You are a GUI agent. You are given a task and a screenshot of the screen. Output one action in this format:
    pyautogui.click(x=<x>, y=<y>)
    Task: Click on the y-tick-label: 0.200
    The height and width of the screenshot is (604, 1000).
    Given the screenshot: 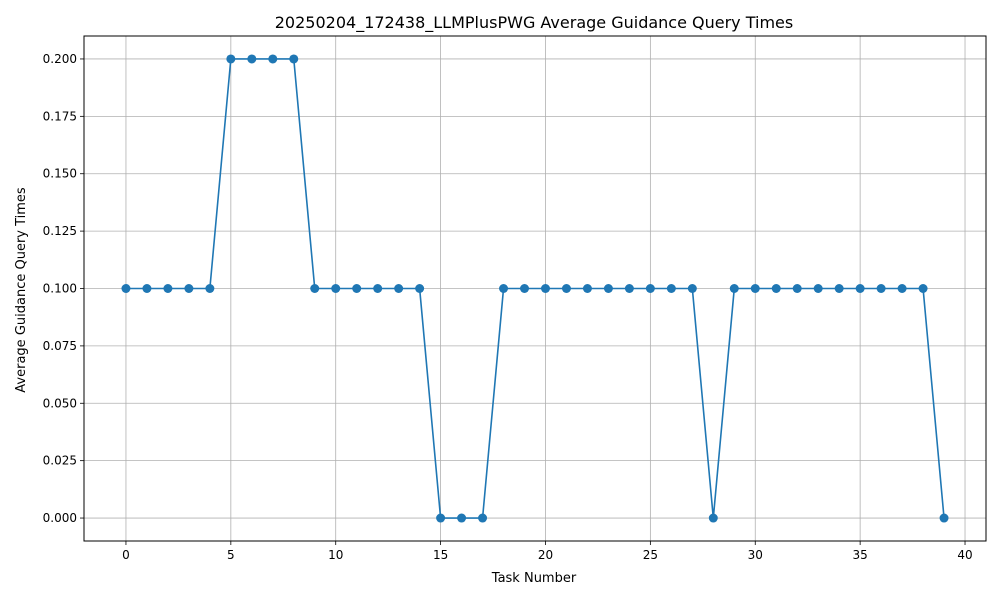 What is the action you would take?
    pyautogui.click(x=60, y=59)
    